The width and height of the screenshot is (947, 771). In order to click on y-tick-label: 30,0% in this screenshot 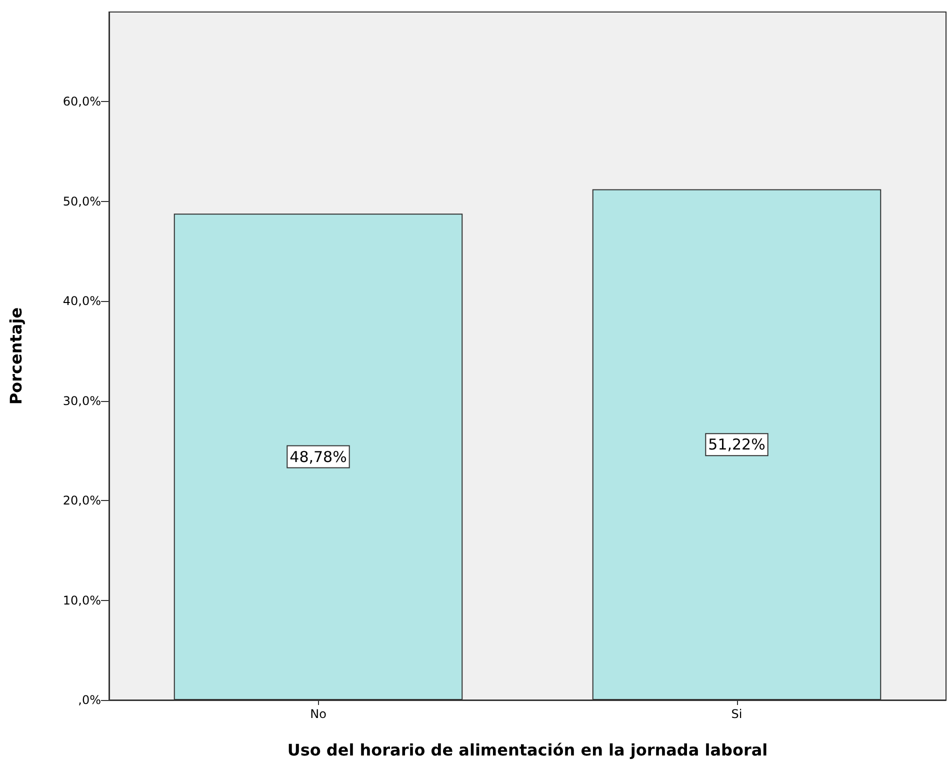, I will do `click(81, 401)`.